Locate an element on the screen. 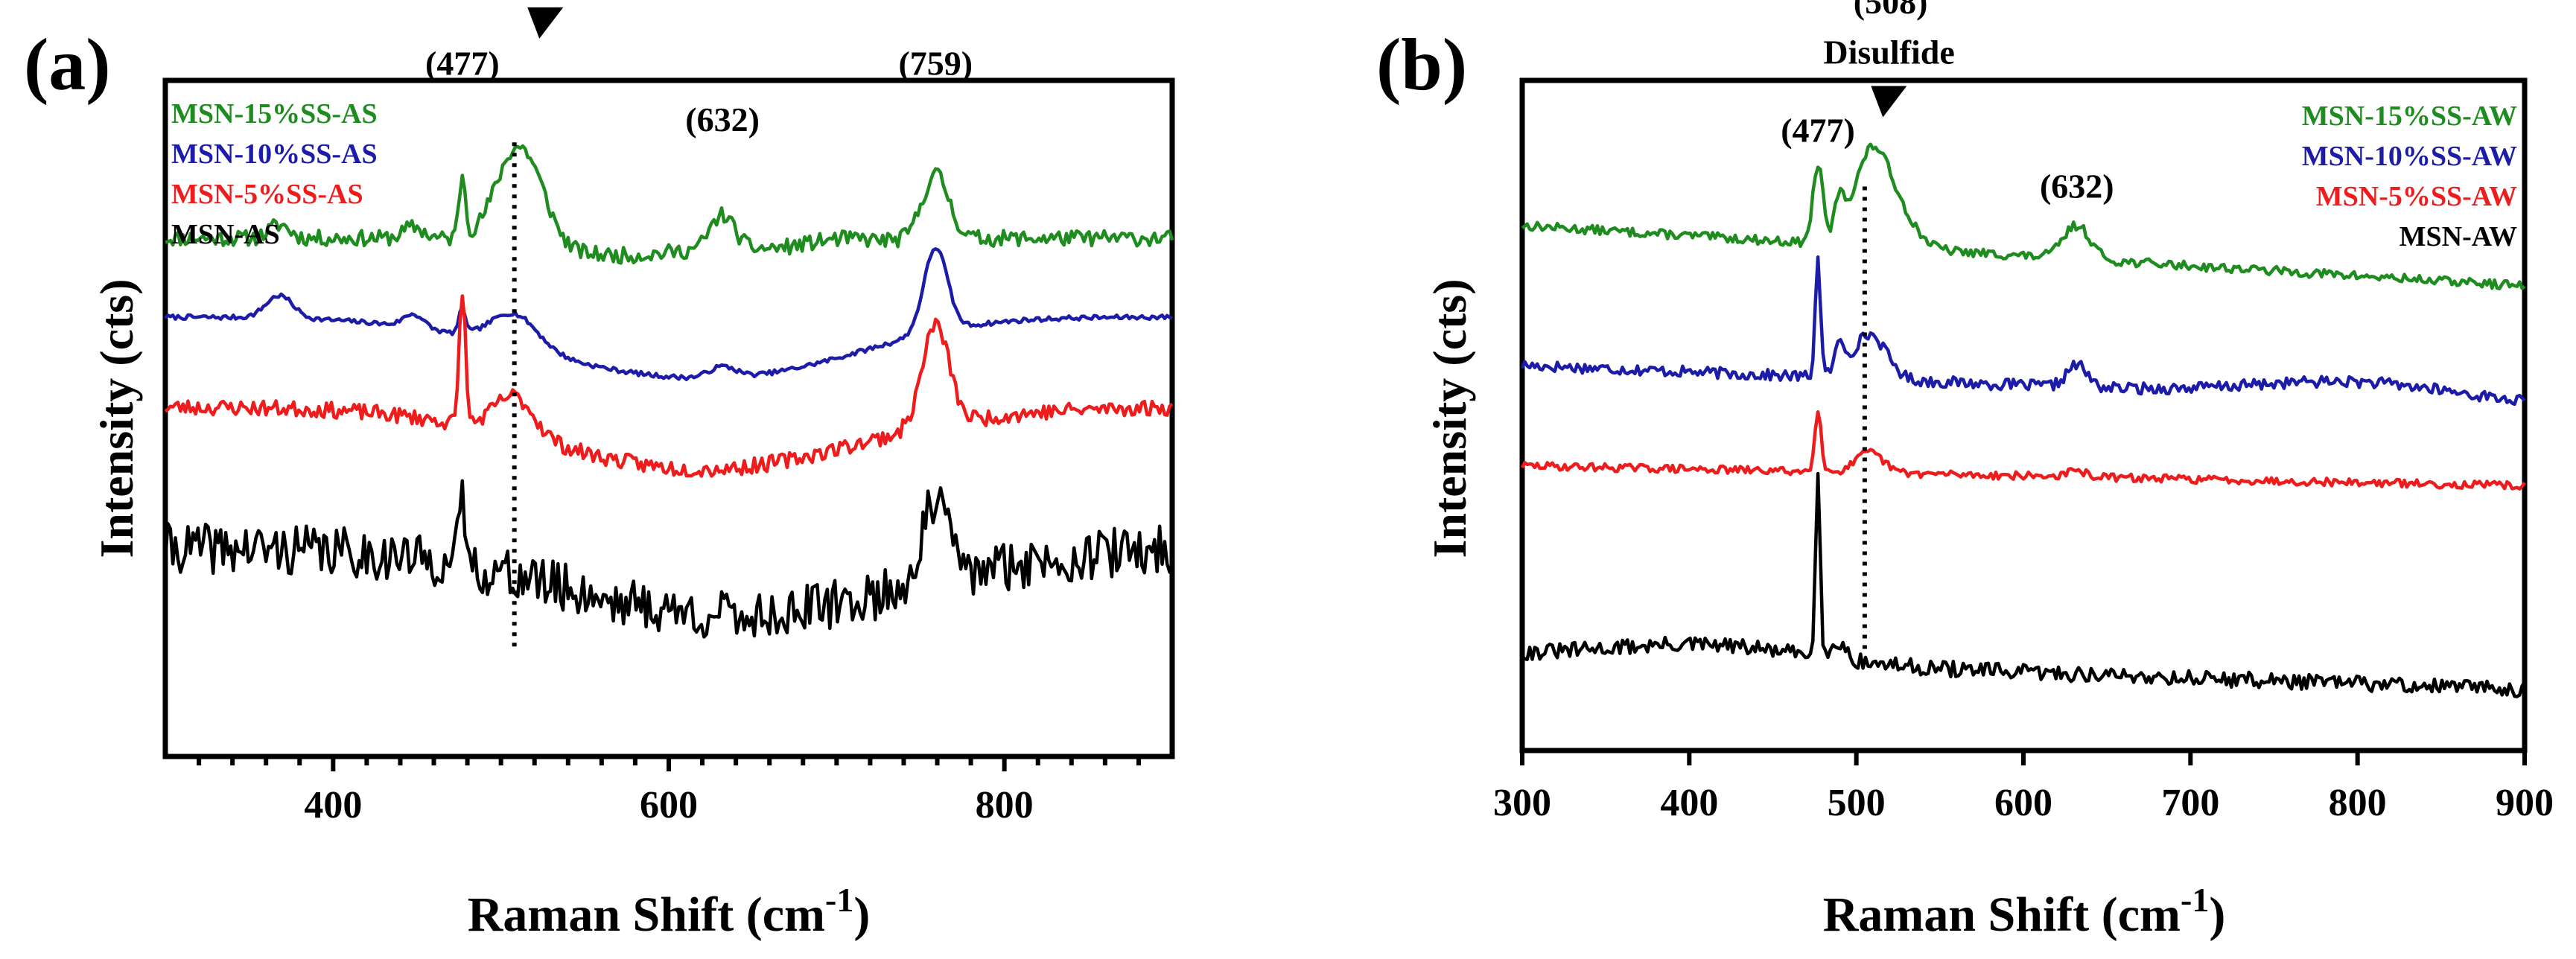 The width and height of the screenshot is (2576, 959). panel-a-y-axis-label: Intensity (cts) is located at coordinates (116, 418).